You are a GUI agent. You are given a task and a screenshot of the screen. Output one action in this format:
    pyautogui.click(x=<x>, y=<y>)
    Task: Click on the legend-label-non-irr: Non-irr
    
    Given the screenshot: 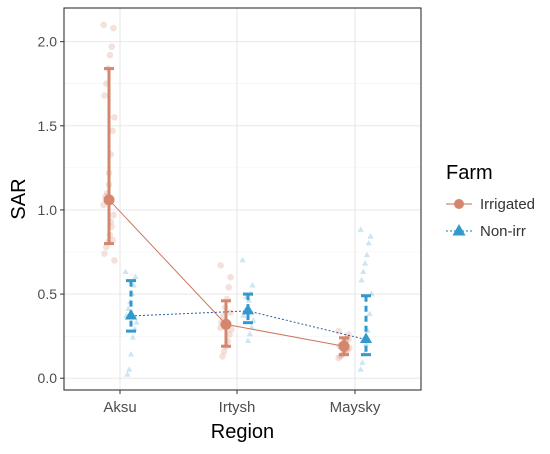 What is the action you would take?
    pyautogui.click(x=503, y=231)
    